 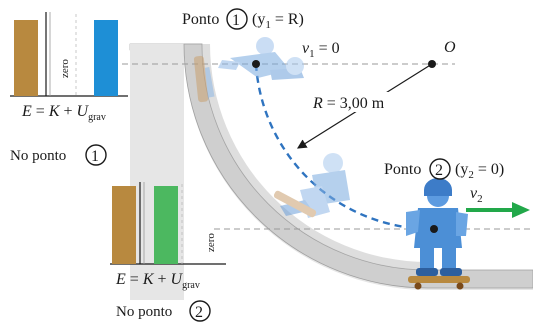 What do you see at coordinates (311, 185) in the screenshot?
I see `skater-mid-ramp` at bounding box center [311, 185].